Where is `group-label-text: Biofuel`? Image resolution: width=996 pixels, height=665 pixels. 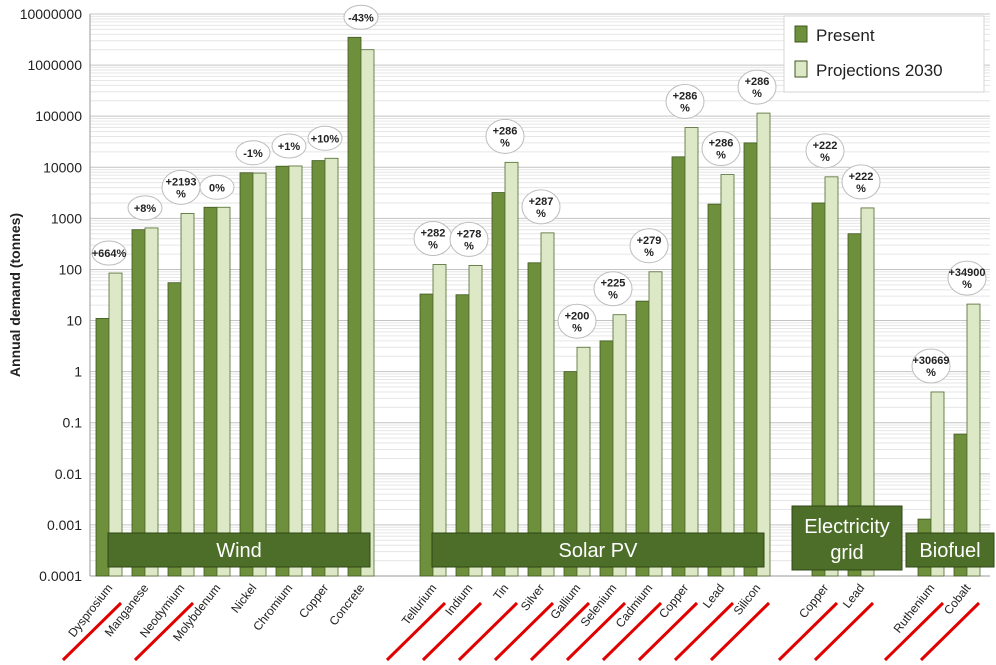
group-label-text: Biofuel is located at coordinates (949, 551).